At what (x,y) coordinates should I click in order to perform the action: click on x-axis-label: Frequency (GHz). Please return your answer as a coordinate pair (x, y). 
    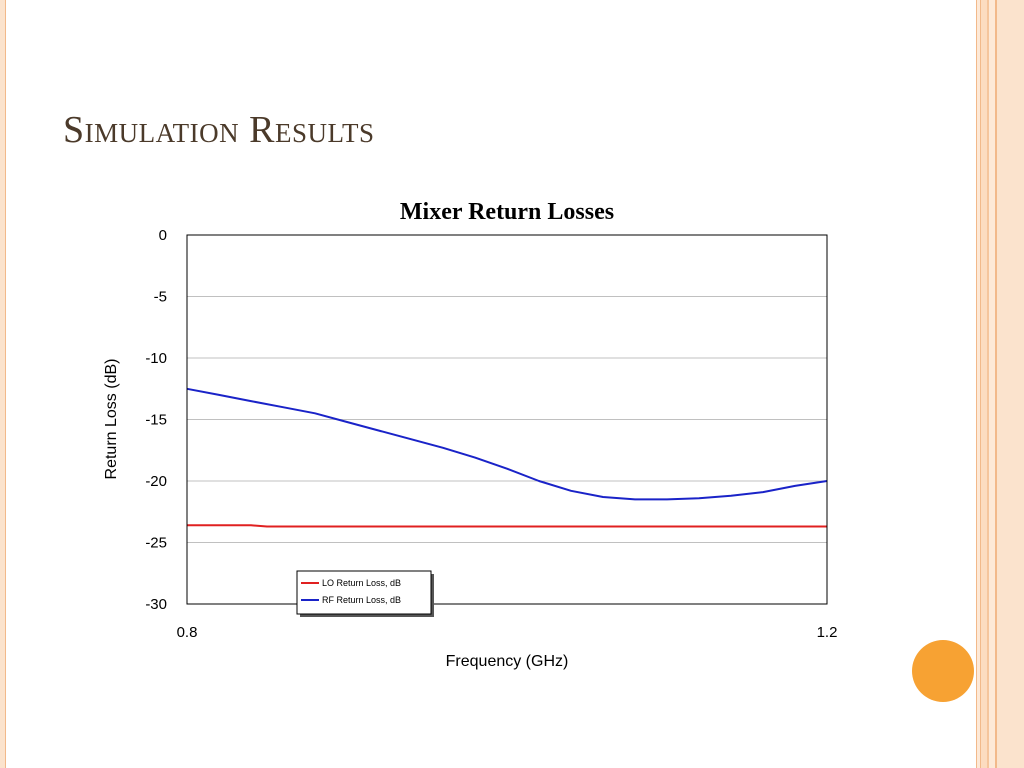
    Looking at the image, I should click on (507, 661).